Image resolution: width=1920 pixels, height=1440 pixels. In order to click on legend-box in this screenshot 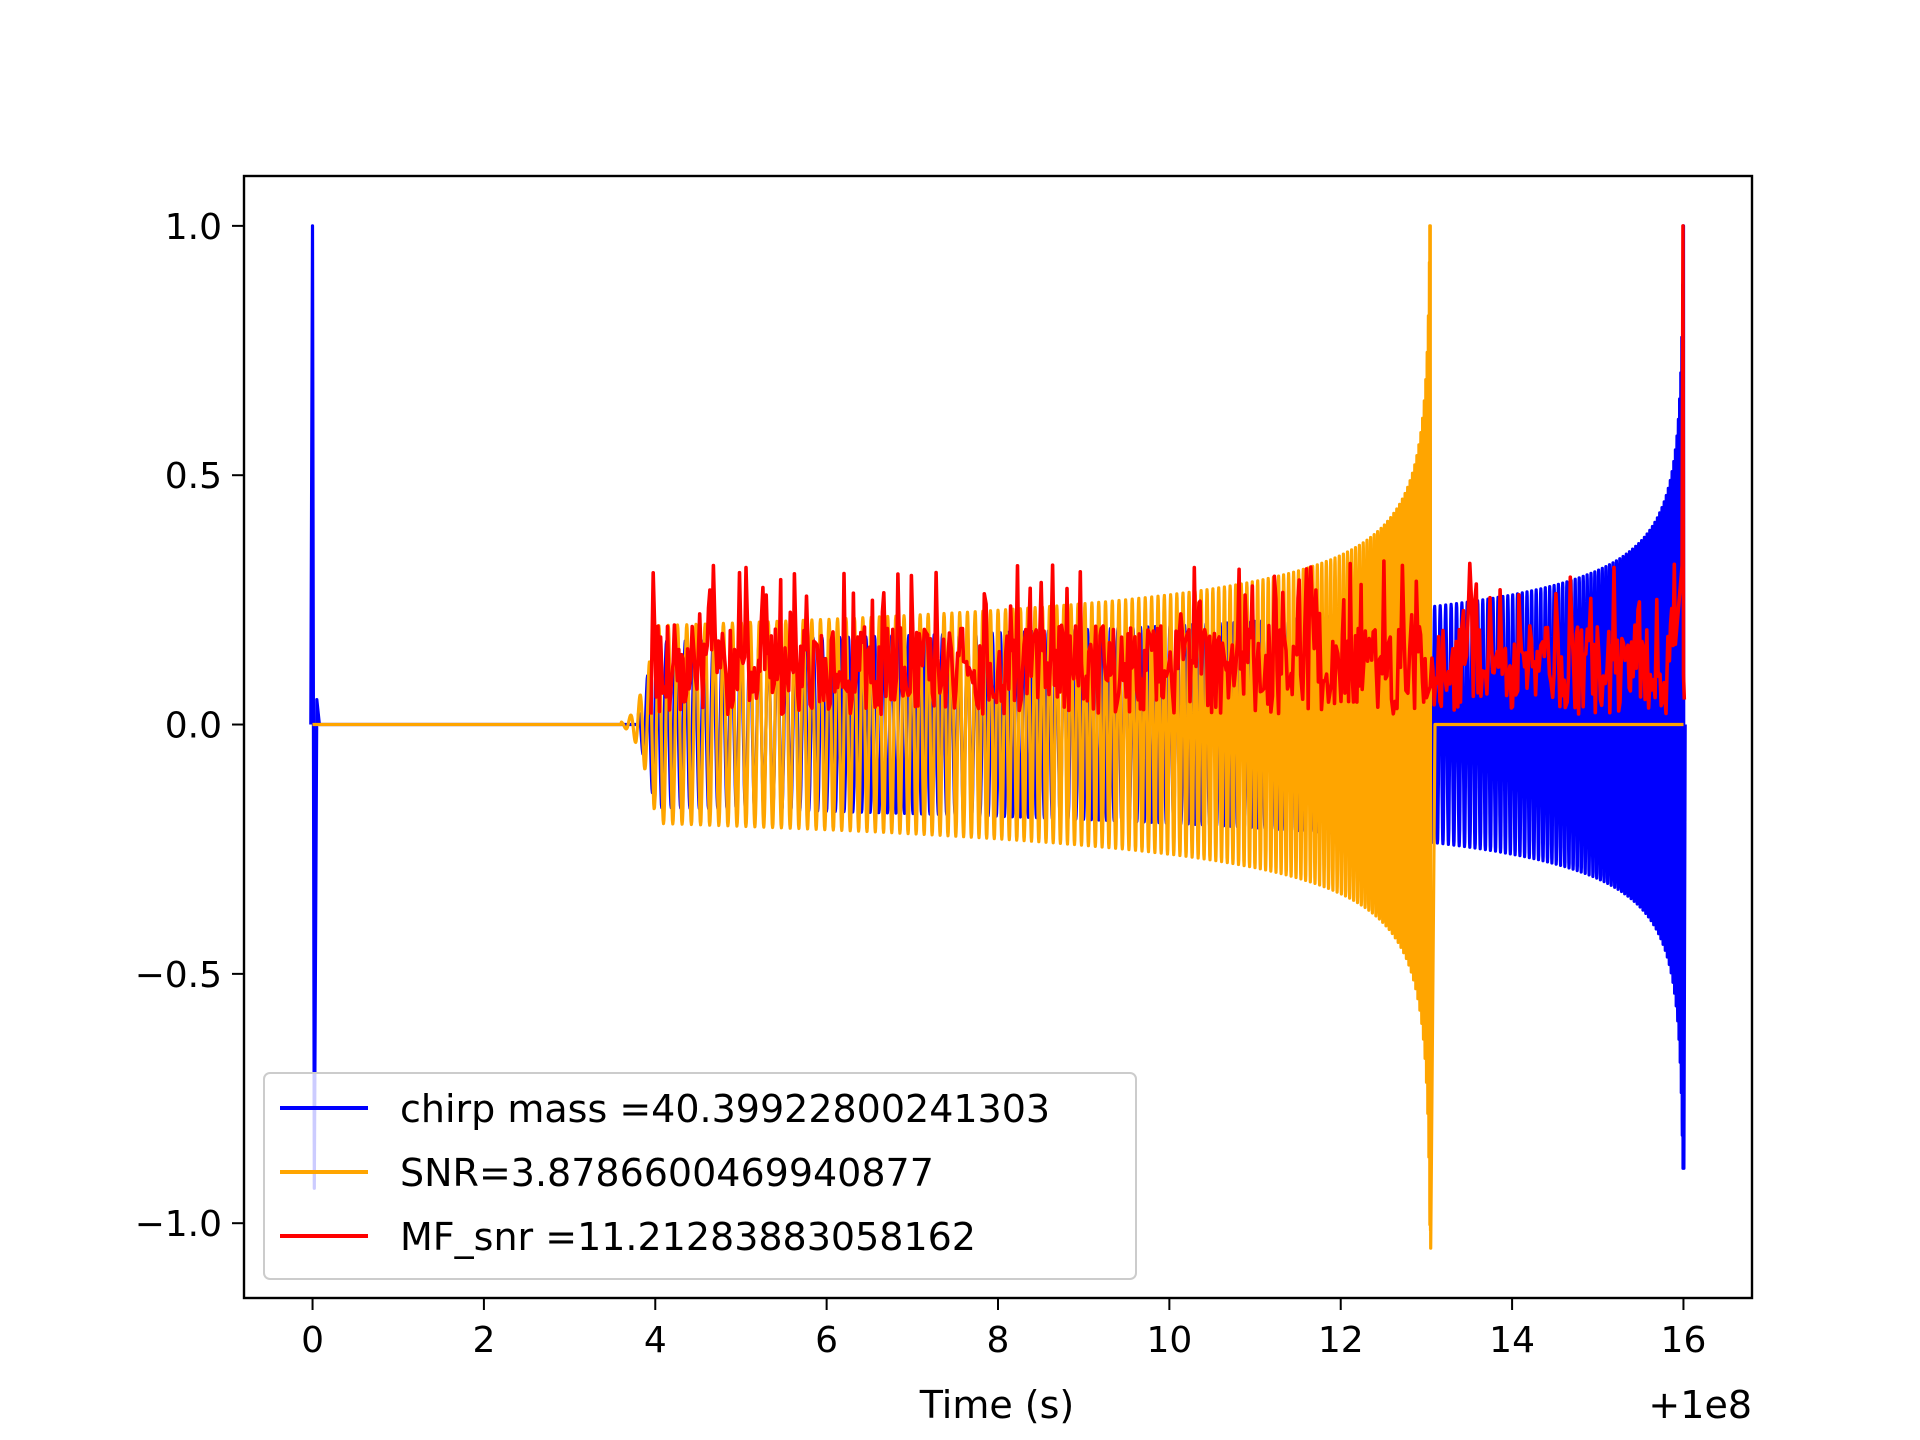, I will do `click(700, 1176)`.